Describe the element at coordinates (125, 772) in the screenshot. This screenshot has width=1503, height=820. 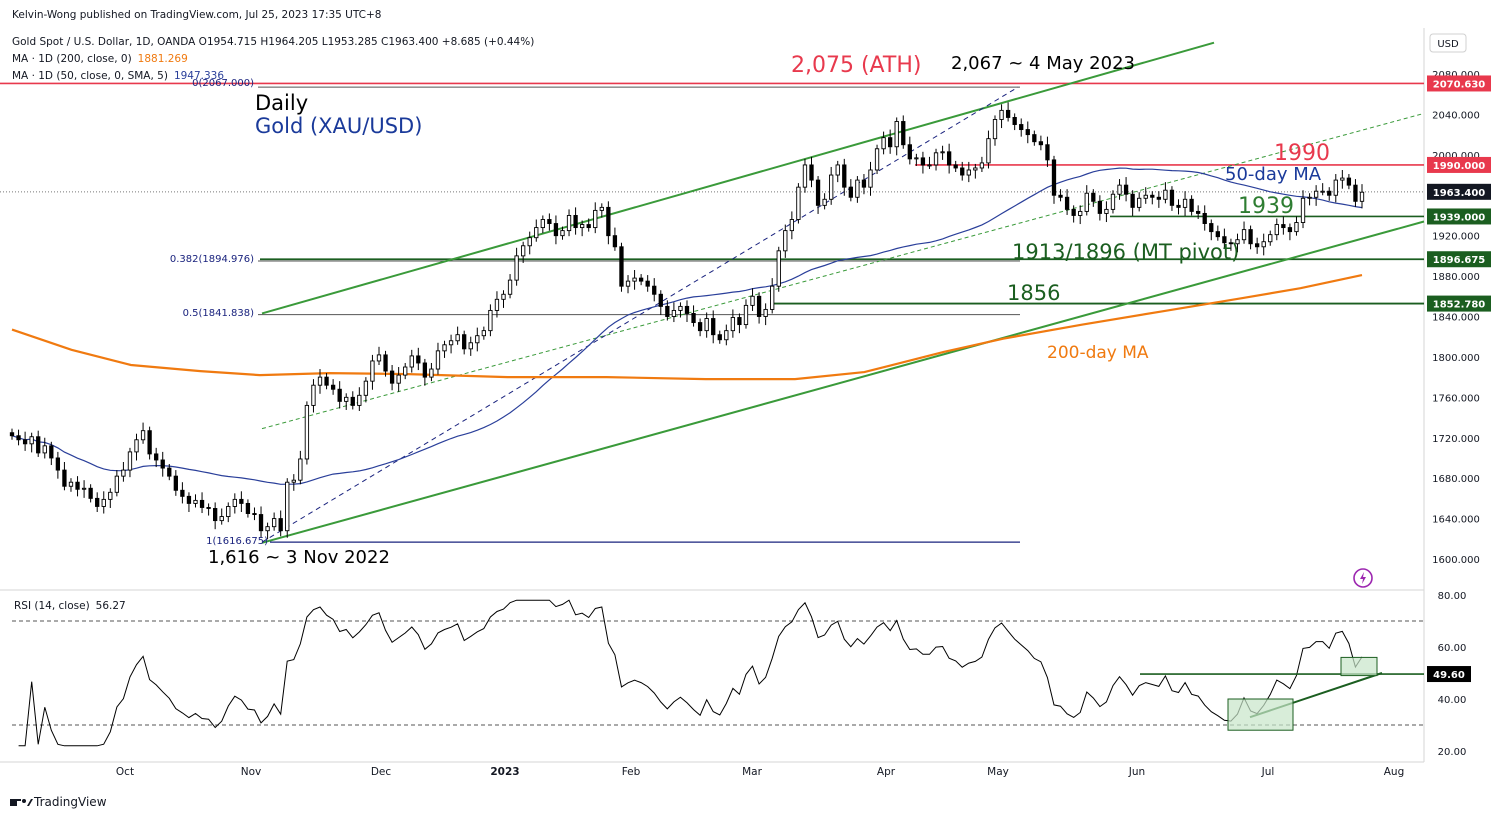
I see `time-tick-label: Oct` at that location.